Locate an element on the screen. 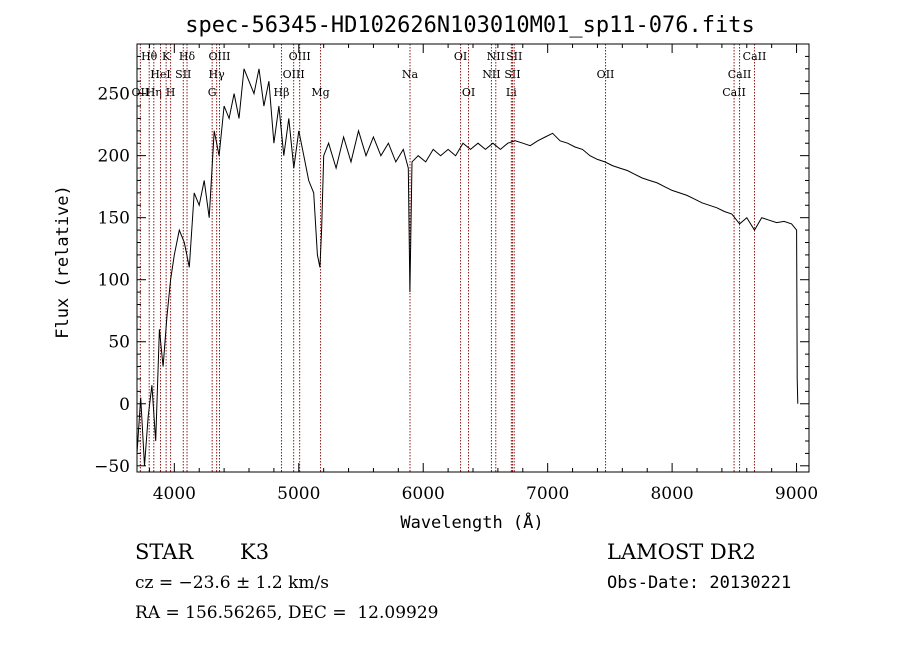 This screenshot has width=900, height=649. redshift-text: cz = −23.6 ± 1.2 km/s is located at coordinates (232, 583).